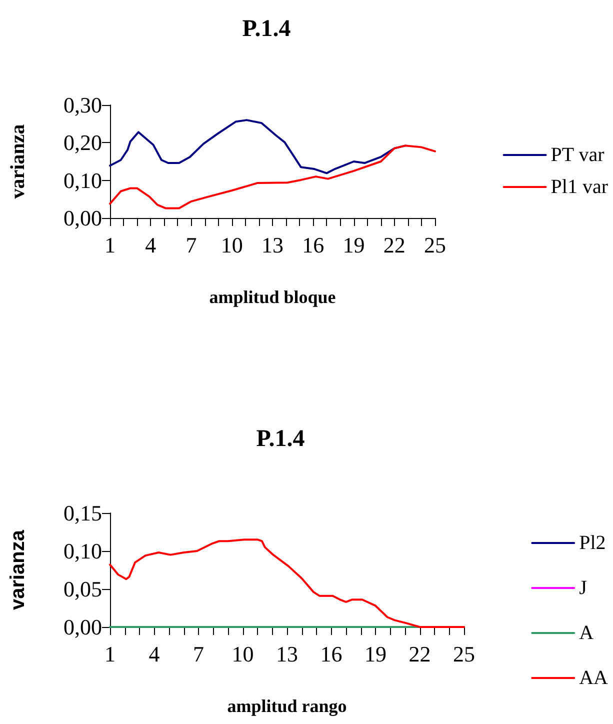  Describe the element at coordinates (594, 678) in the screenshot. I see `legend-label: AA` at that location.